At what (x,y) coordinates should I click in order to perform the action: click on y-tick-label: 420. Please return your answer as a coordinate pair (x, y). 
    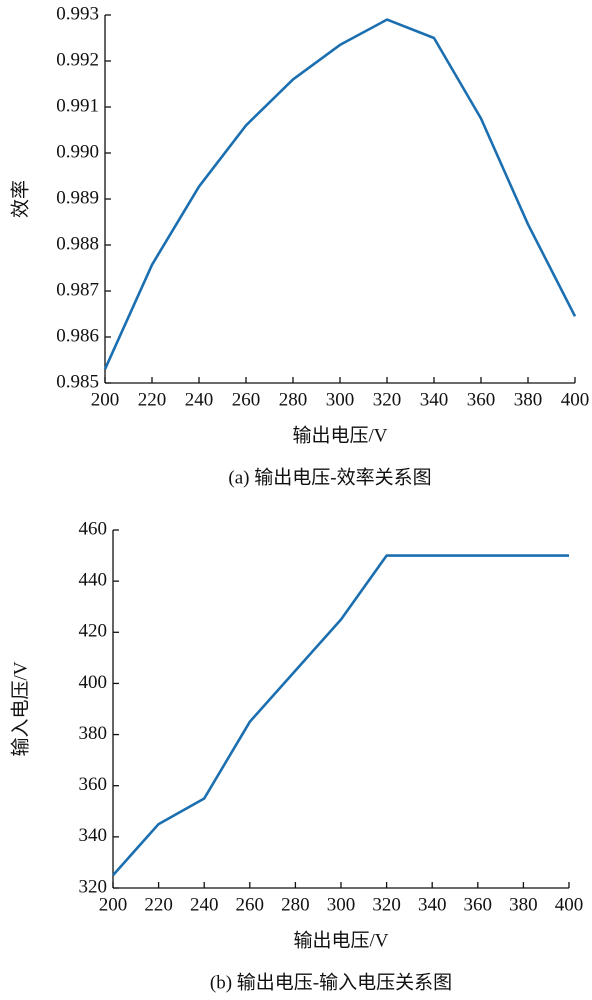
    Looking at the image, I should click on (93, 631).